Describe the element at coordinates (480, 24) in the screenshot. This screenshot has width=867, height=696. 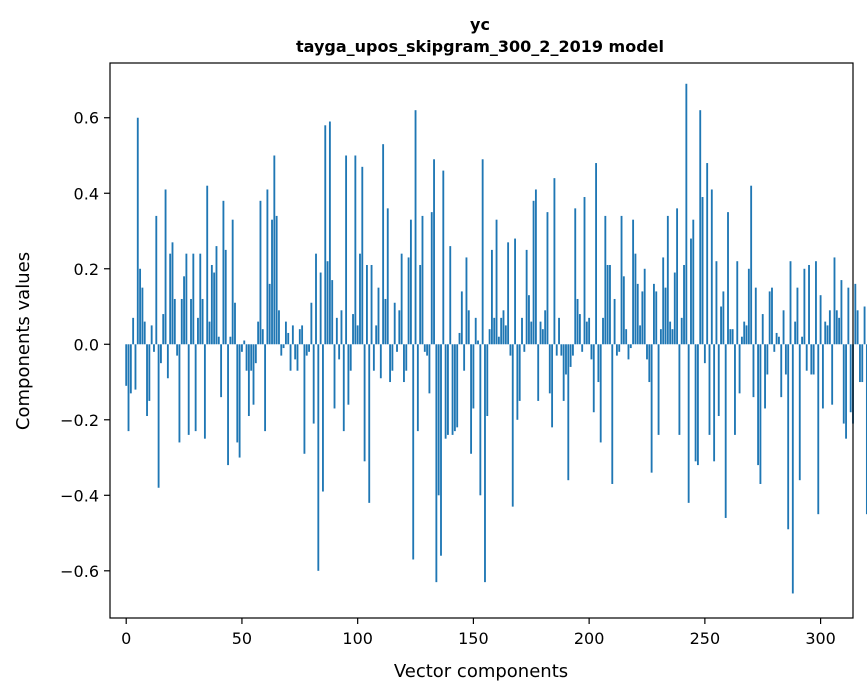
I see `chart-title: yc` at that location.